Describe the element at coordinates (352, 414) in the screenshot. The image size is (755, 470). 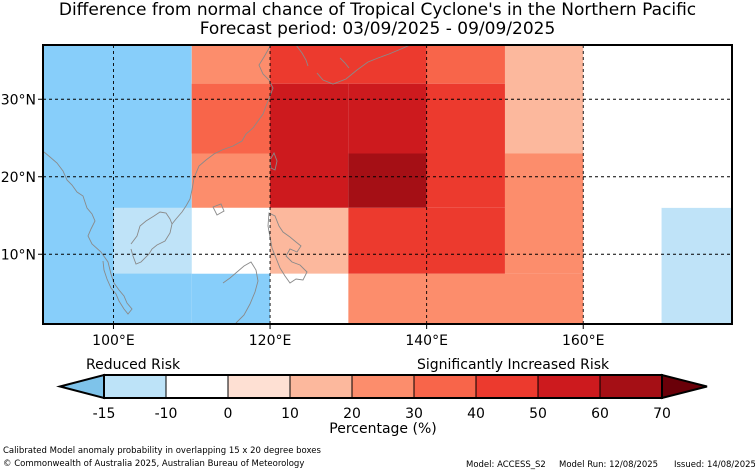
I see `colorbar-tick-label: 20` at that location.